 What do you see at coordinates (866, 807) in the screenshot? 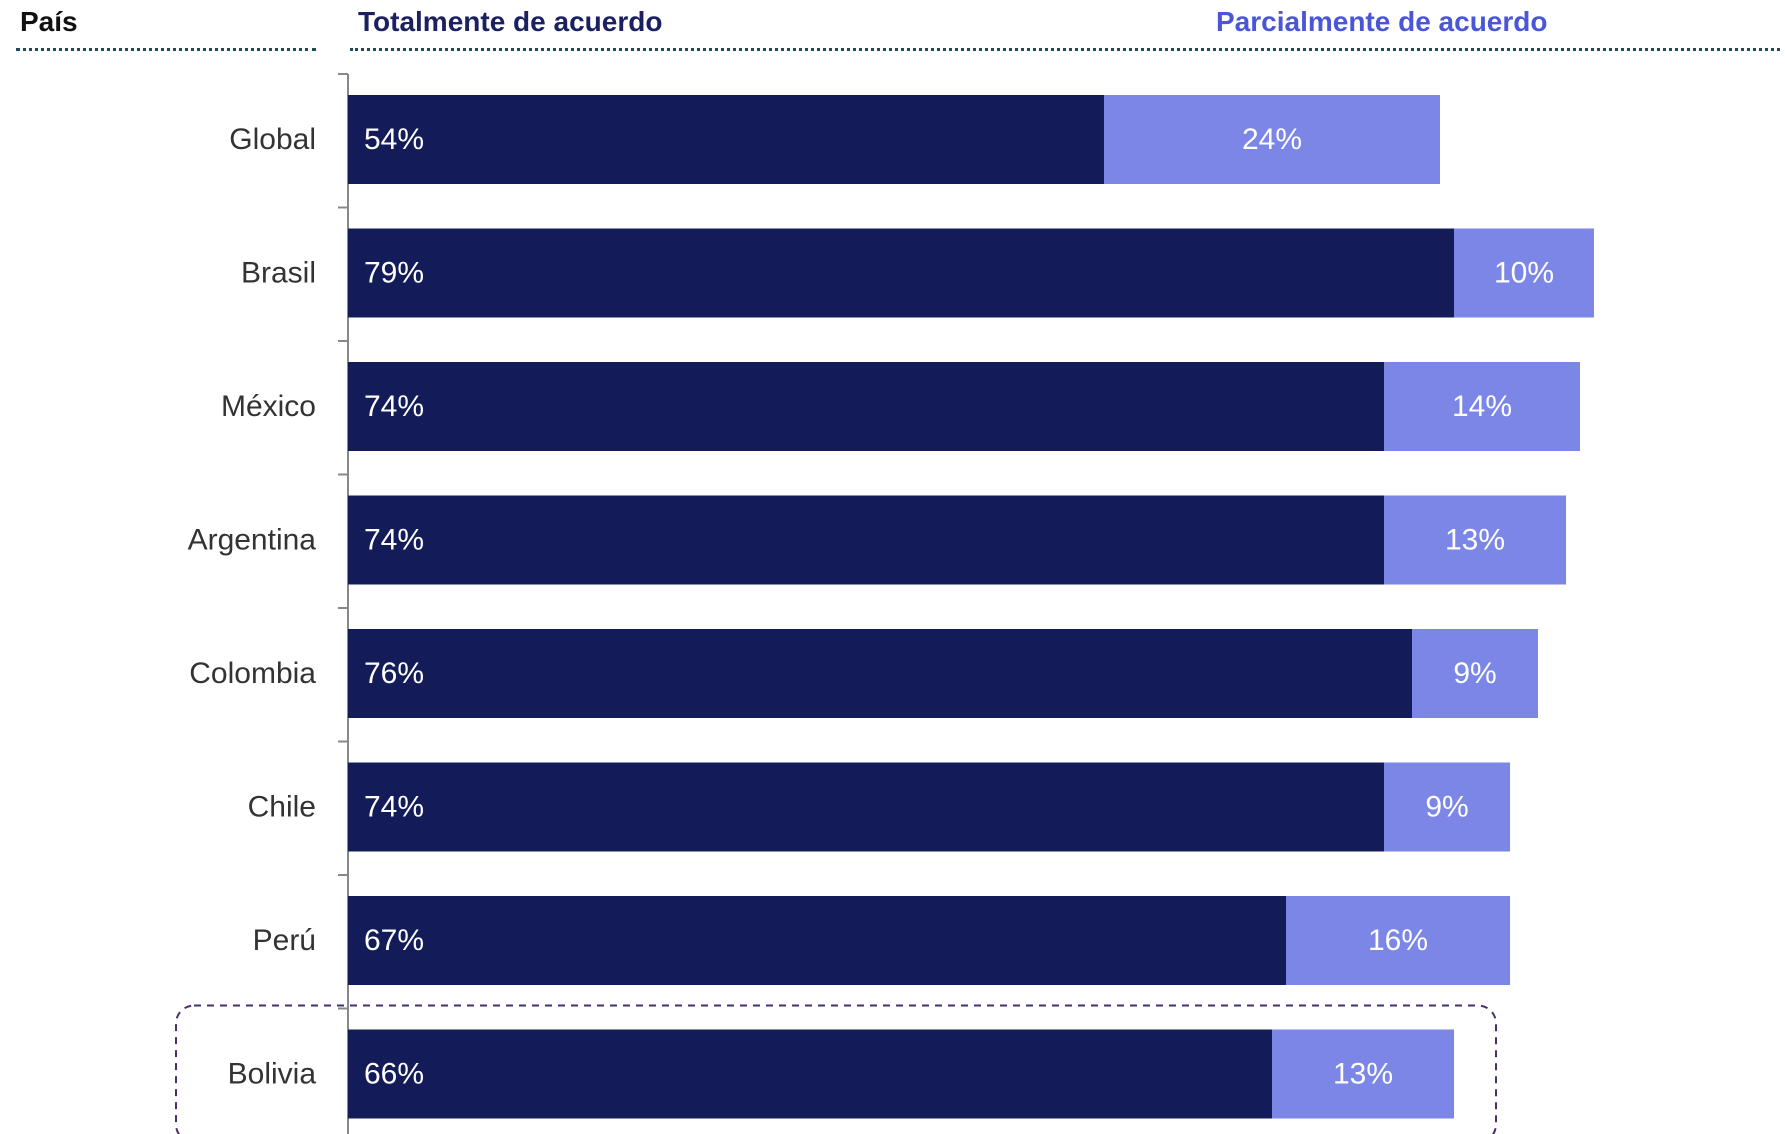
I see `bar-total-chile` at bounding box center [866, 807].